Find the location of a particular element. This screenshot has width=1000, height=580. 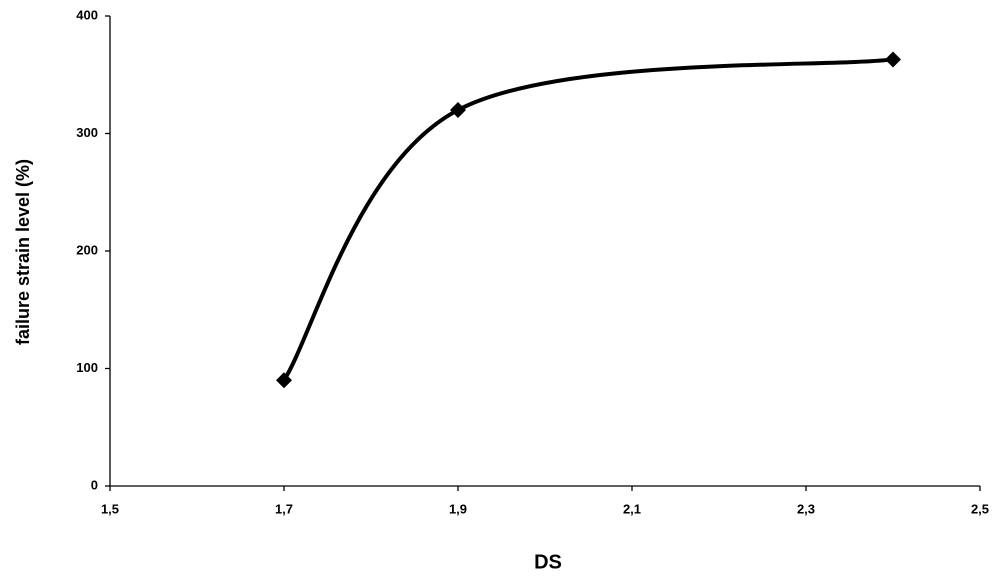

x-axis-title: DS is located at coordinates (548, 562).